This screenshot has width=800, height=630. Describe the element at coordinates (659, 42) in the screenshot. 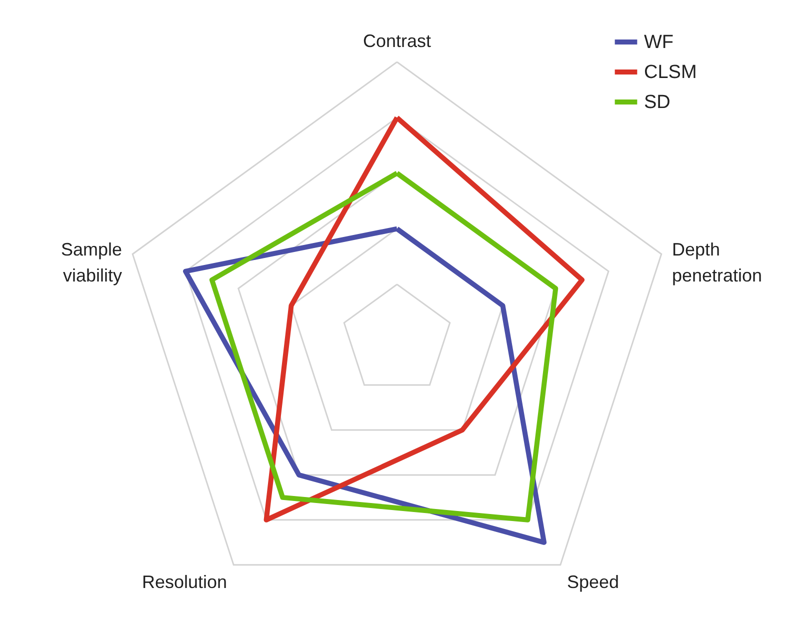

I see `legend-label: WF` at that location.